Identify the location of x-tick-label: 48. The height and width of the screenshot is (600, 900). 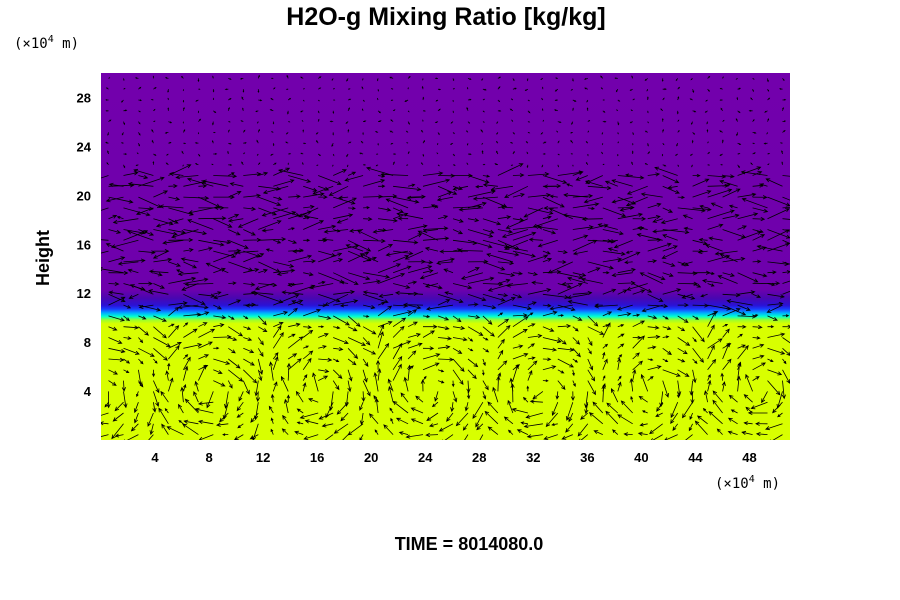
(749, 457).